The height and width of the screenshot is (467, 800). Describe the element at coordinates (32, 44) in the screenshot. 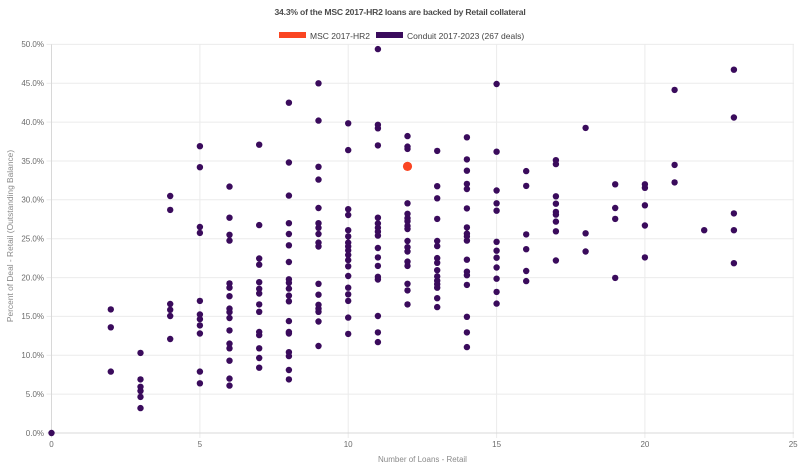

I see `svg-text: 50.0%` at that location.